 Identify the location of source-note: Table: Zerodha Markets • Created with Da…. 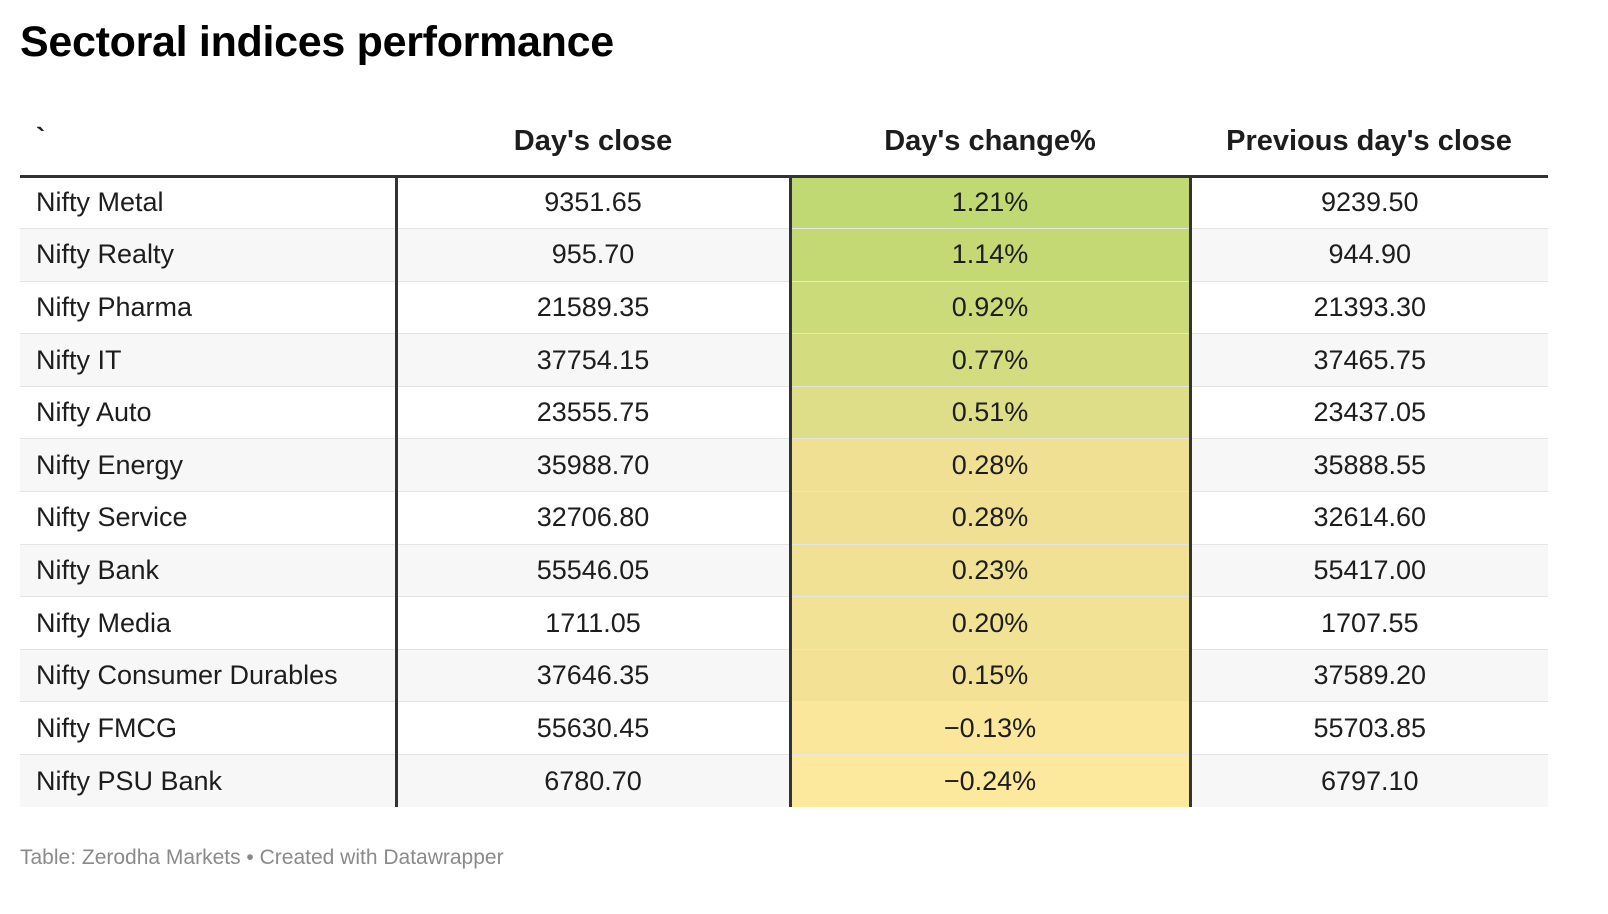
(262, 857).